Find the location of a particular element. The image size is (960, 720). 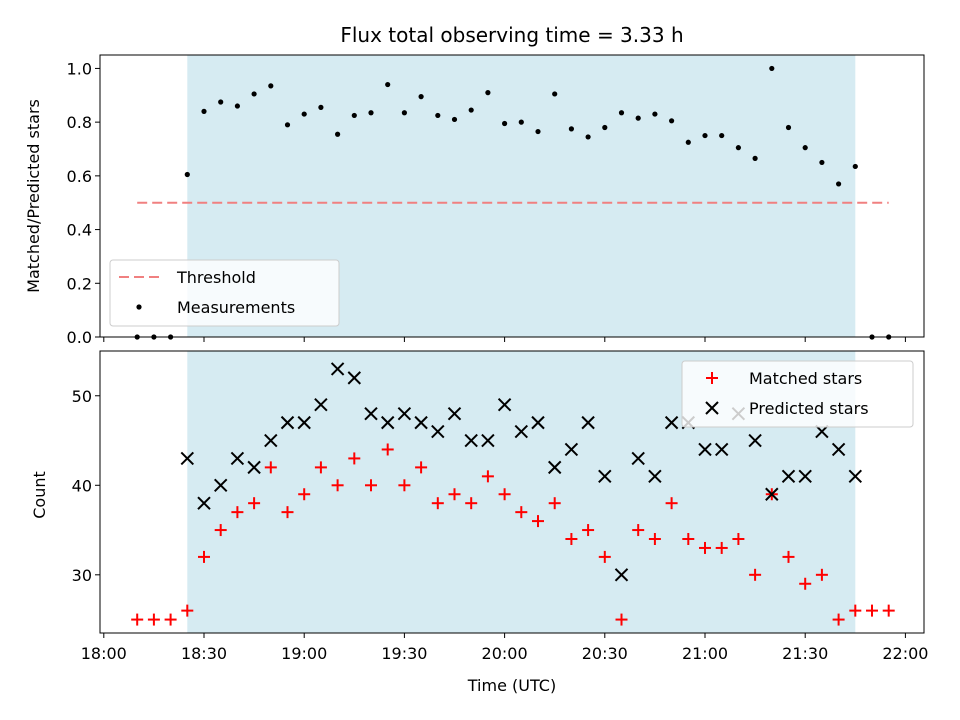

y-tick-label: 0.4 is located at coordinates (79, 230).